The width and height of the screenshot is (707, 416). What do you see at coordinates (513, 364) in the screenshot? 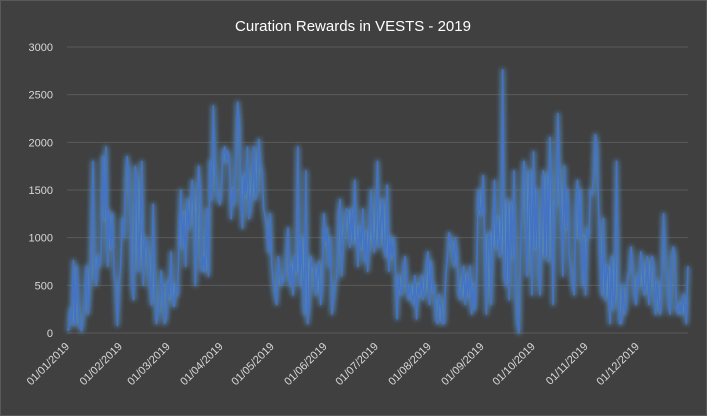
I see `x-tick-label: 01/10/2019` at bounding box center [513, 364].